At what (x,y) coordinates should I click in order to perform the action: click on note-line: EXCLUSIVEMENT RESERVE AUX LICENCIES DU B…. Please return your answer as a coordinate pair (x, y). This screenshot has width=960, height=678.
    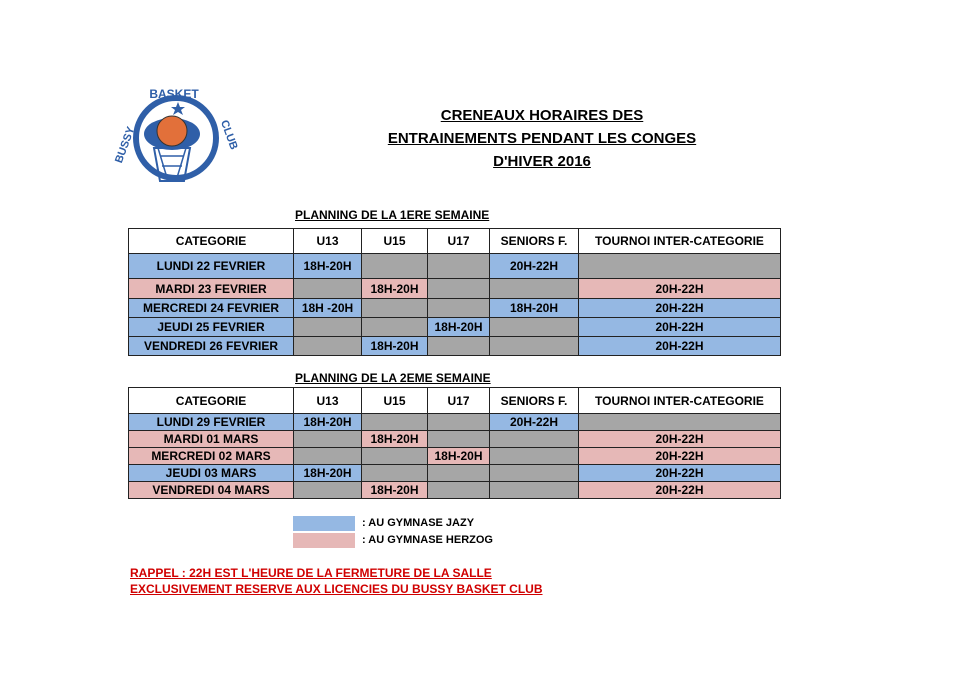
    Looking at the image, I should click on (336, 589).